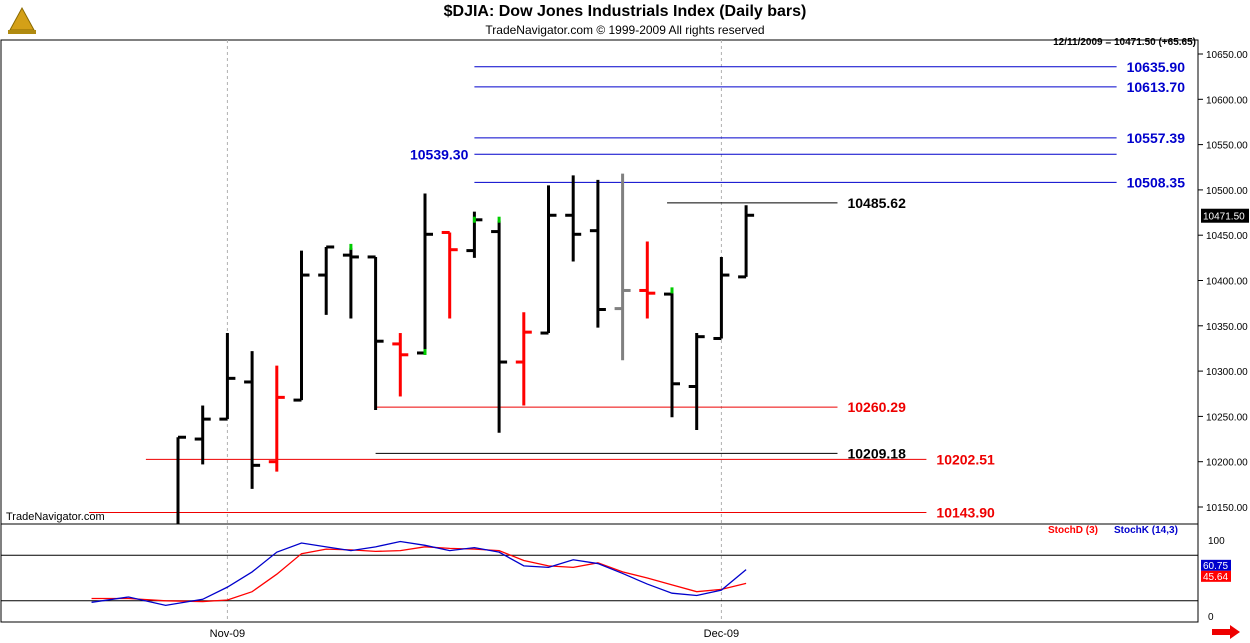  I want to click on y-tick-label: 10600.00, so click(1227, 100).